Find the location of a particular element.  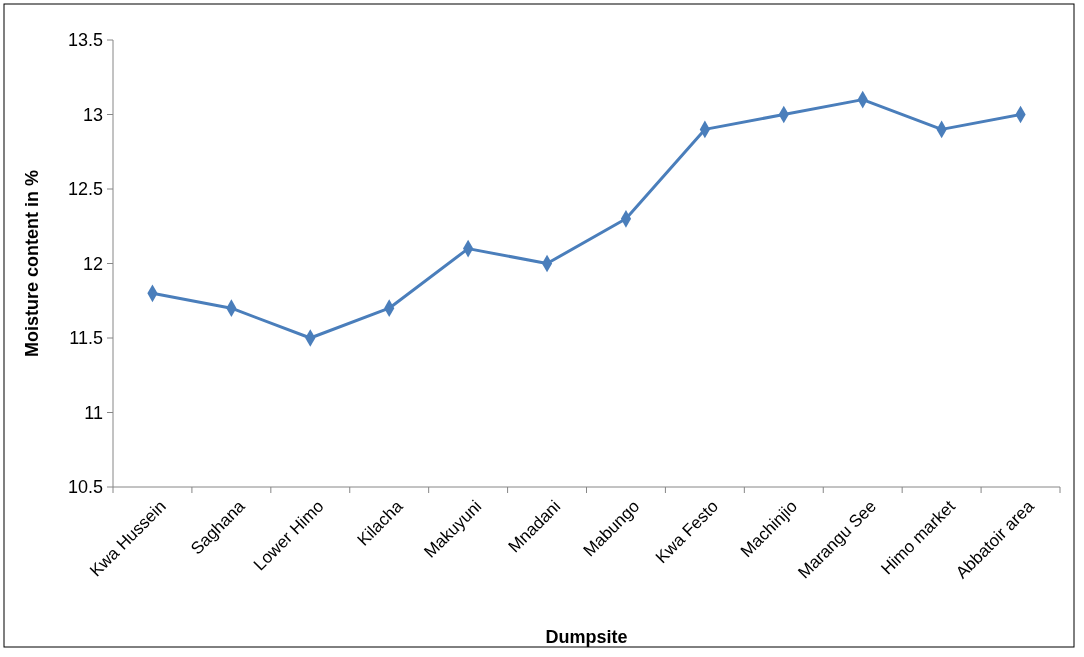

y-tick-label: 12.5 is located at coordinates (85, 189).